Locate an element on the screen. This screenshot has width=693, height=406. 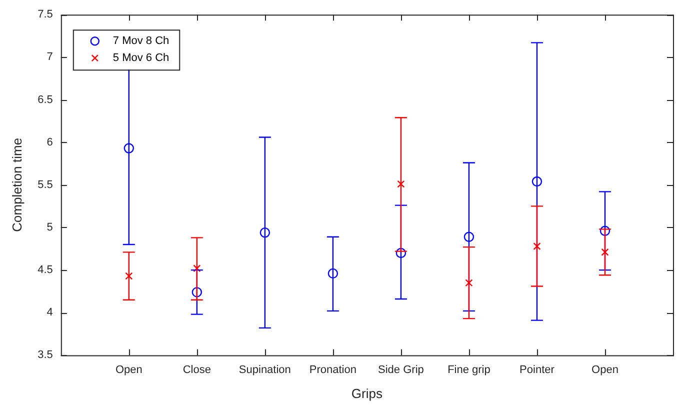
x-tick-label: Side Grip is located at coordinates (401, 370).